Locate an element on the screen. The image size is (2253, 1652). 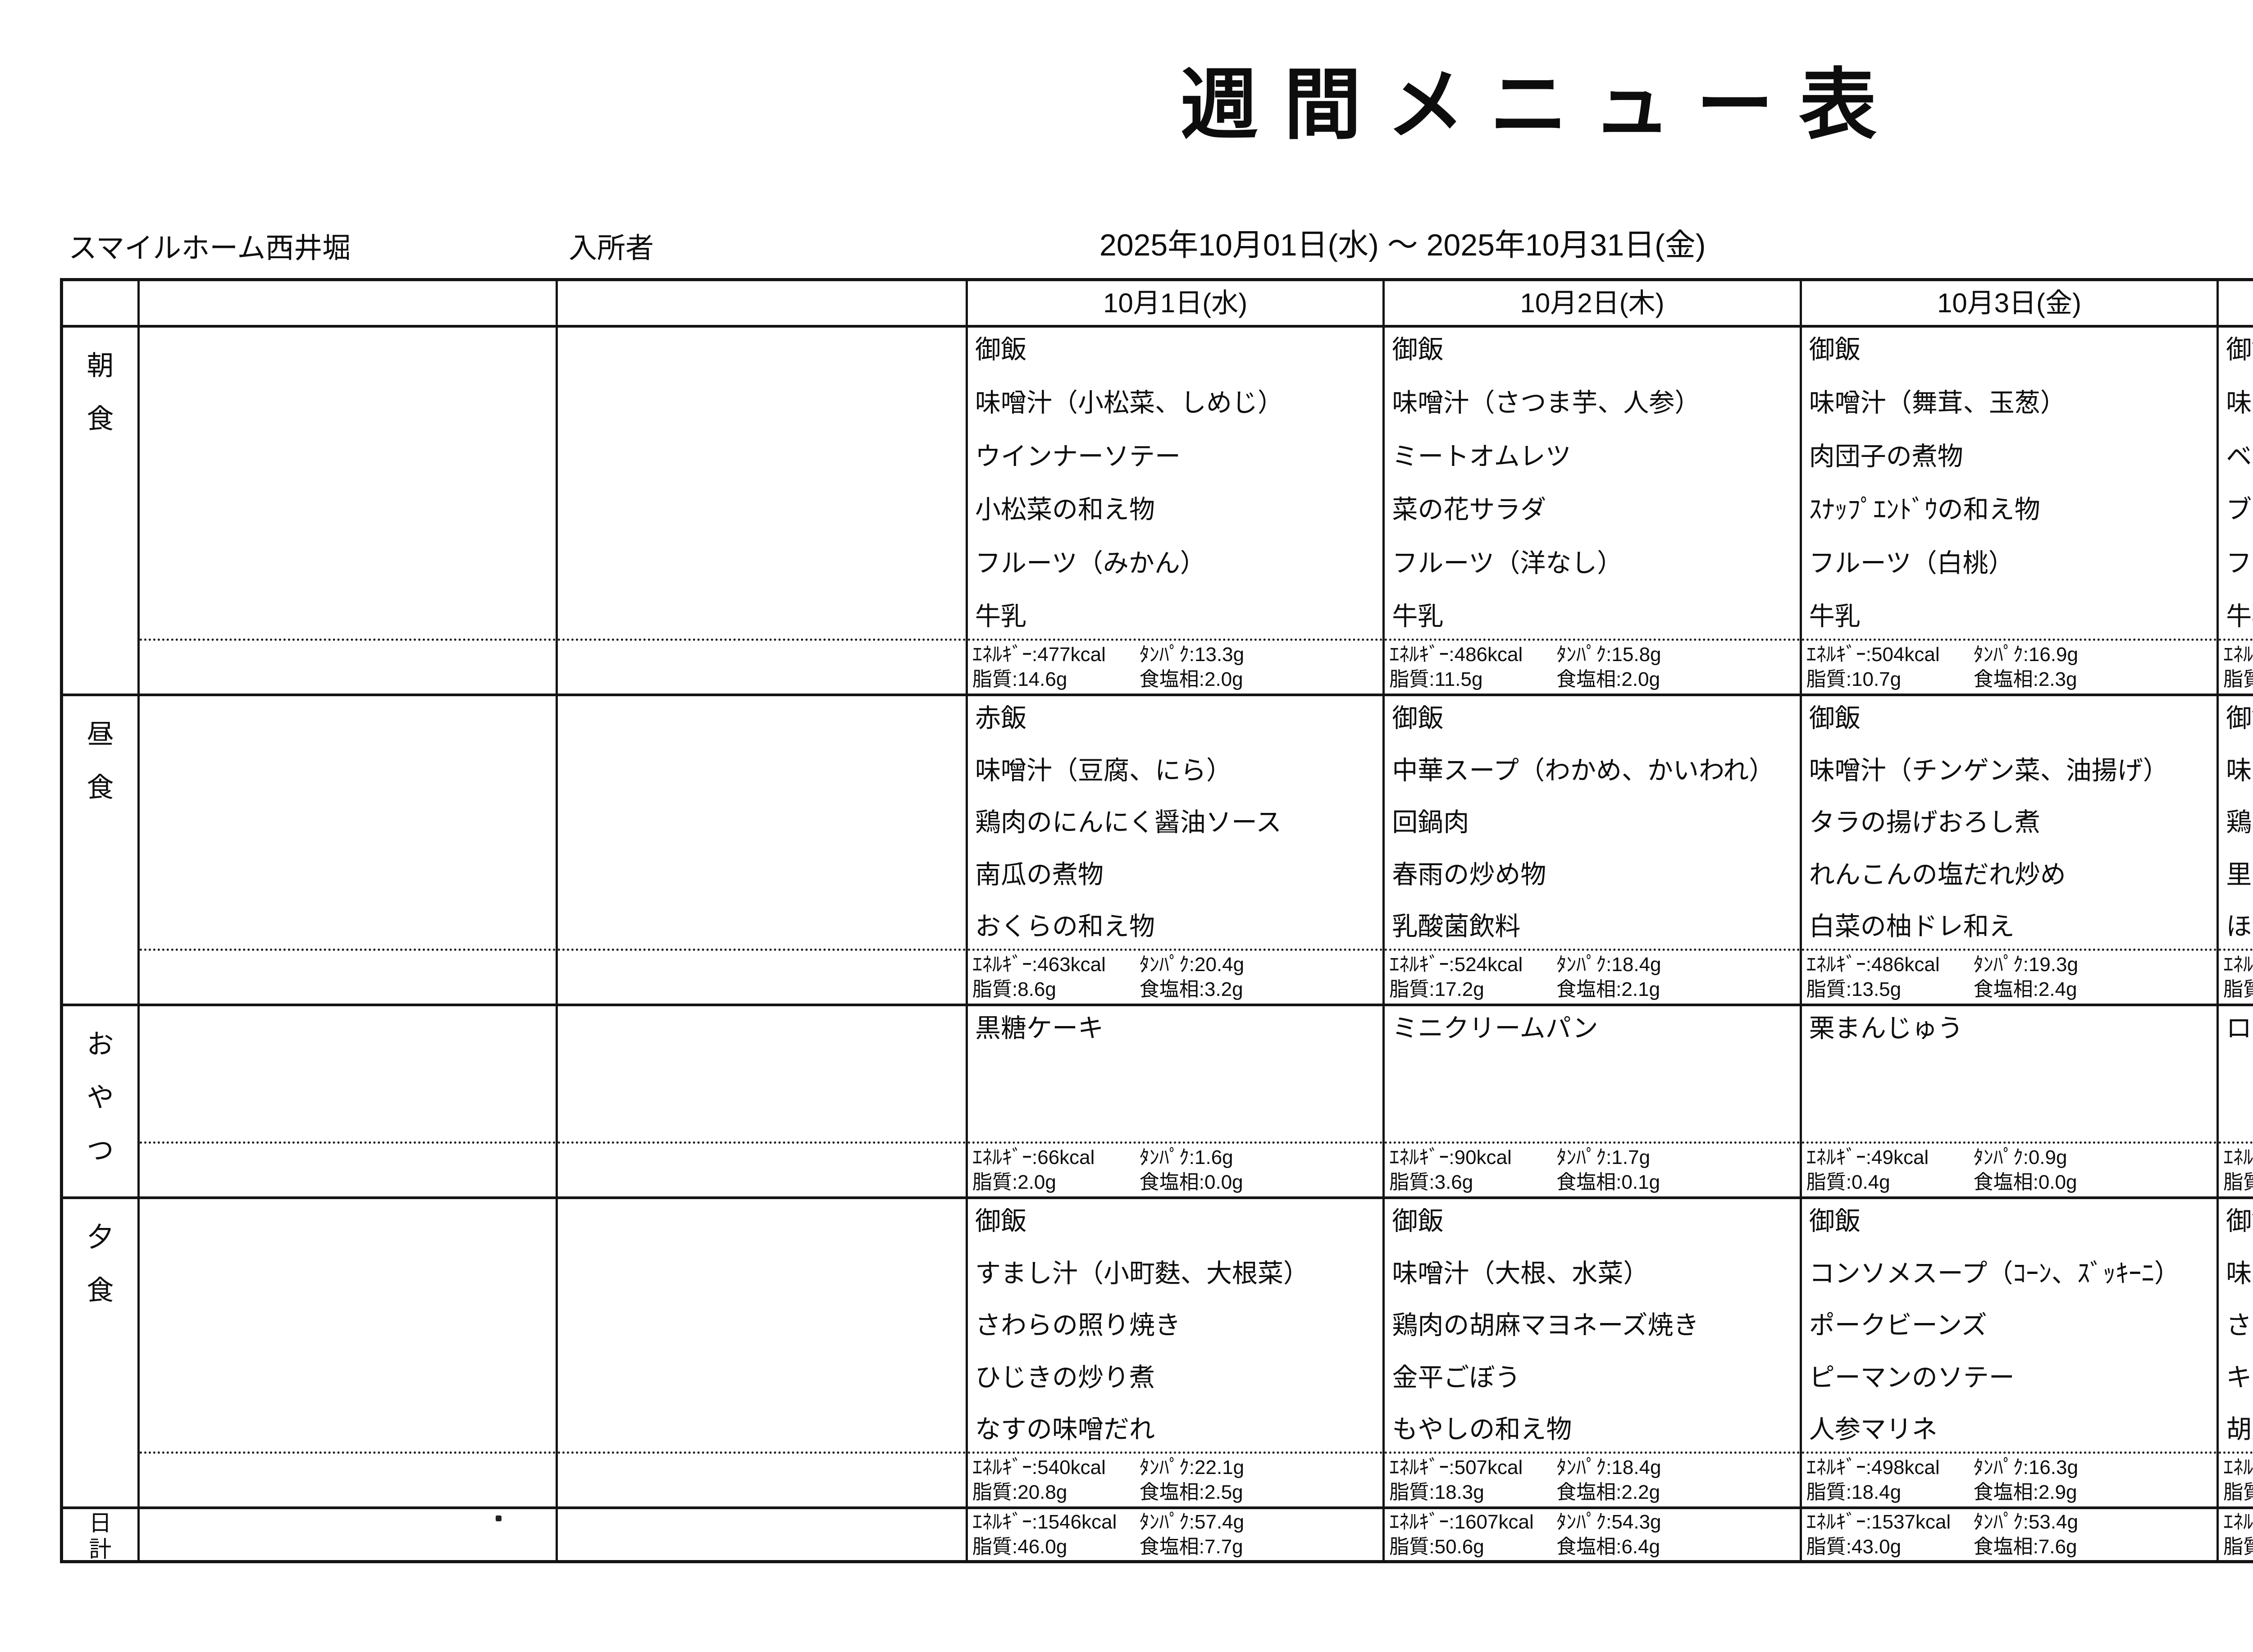
menu-list: 御飯 味噌汁（豆腐、白葱） 鶏肉の甘辛焼き 里芋の煮物 ほうれん草の和え物 is located at coordinates (2236, 822).